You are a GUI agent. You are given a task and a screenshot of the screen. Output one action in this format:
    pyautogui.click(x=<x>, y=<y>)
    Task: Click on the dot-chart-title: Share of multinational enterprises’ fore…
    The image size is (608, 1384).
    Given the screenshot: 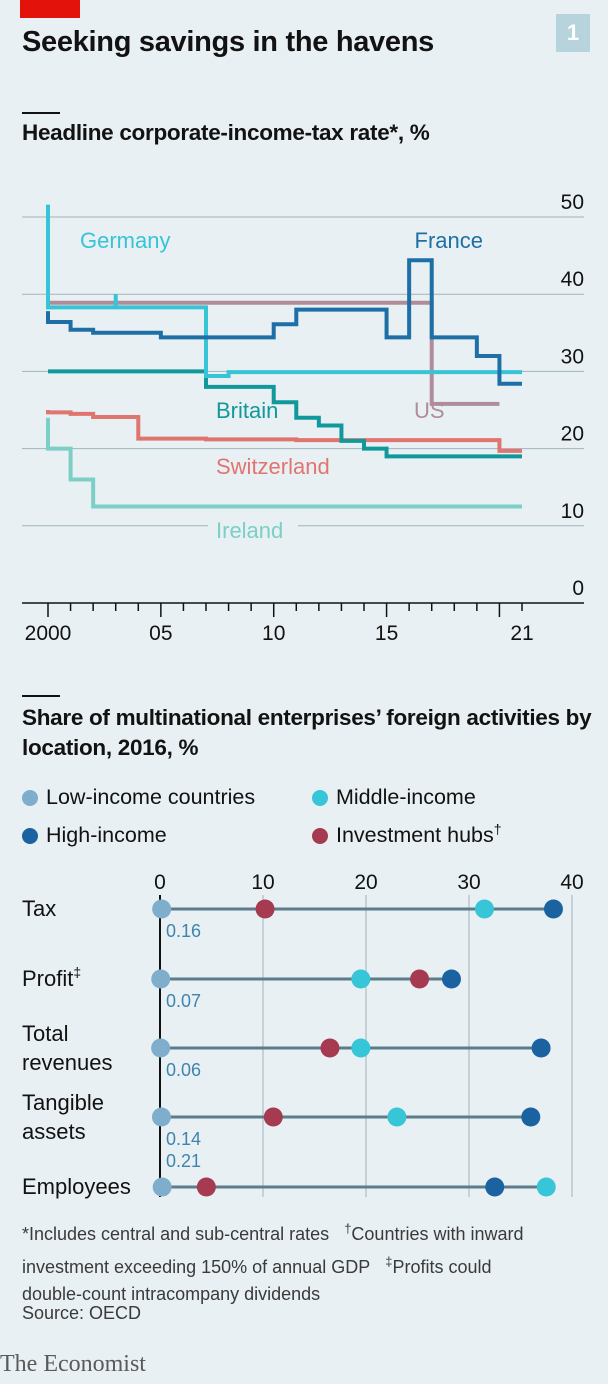 What is the action you would take?
    pyautogui.click(x=307, y=732)
    